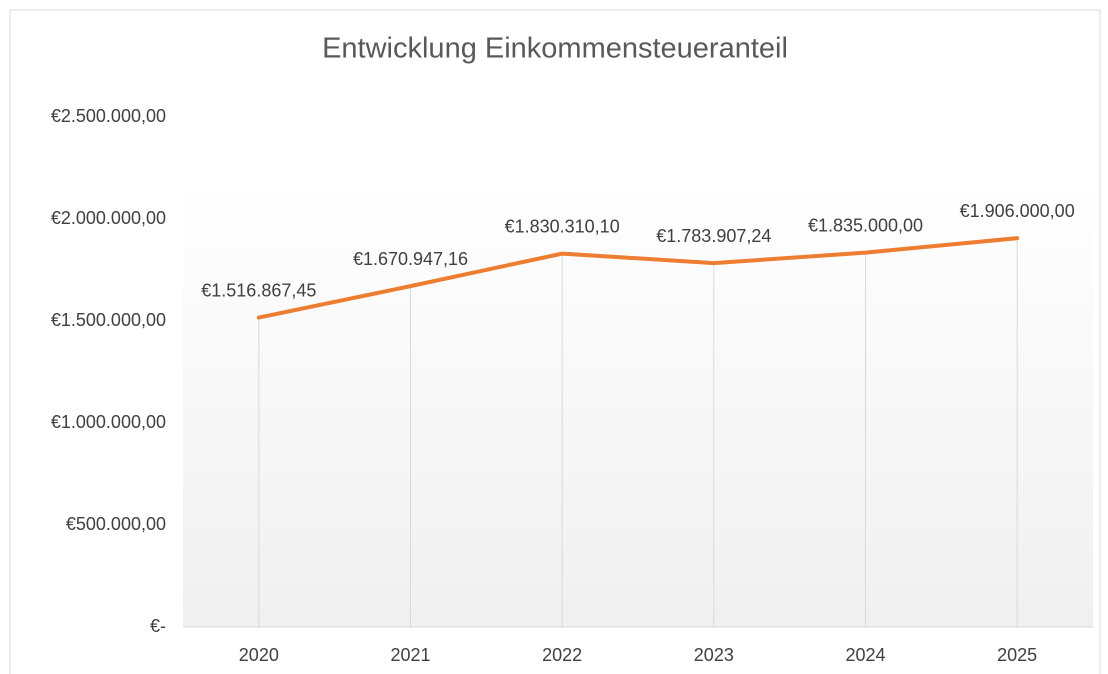 This screenshot has width=1108, height=674. What do you see at coordinates (259, 655) in the screenshot?
I see `x-tick-label: 2020` at bounding box center [259, 655].